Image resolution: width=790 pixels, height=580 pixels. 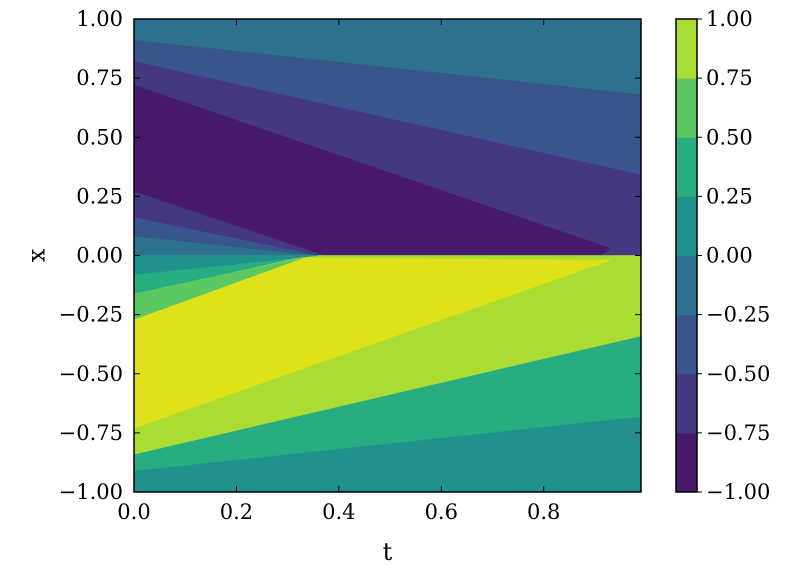 What do you see at coordinates (729, 196) in the screenshot?
I see `colorbar-tick-label: 0.25` at bounding box center [729, 196].